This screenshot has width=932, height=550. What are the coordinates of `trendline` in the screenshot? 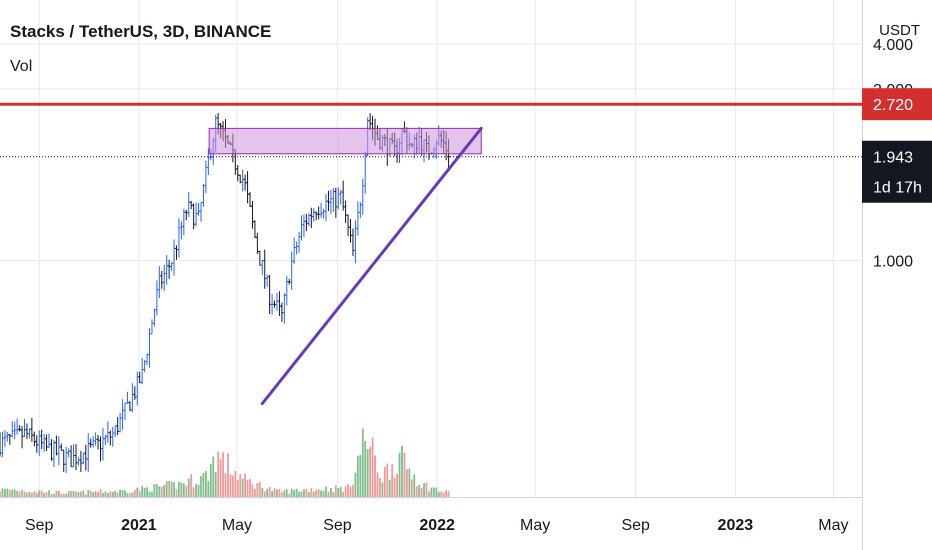 It's located at (371, 266).